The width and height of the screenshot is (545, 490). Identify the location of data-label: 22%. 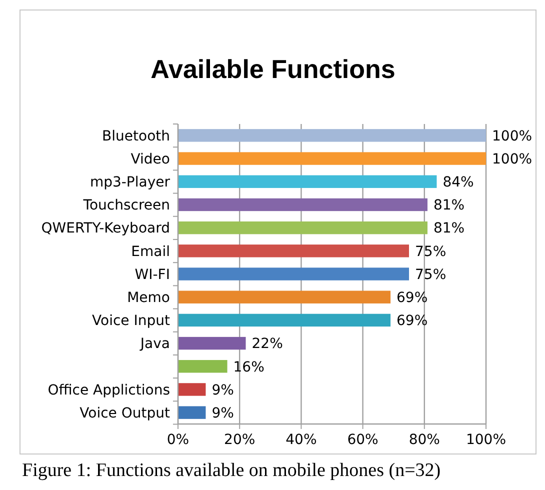
(267, 344).